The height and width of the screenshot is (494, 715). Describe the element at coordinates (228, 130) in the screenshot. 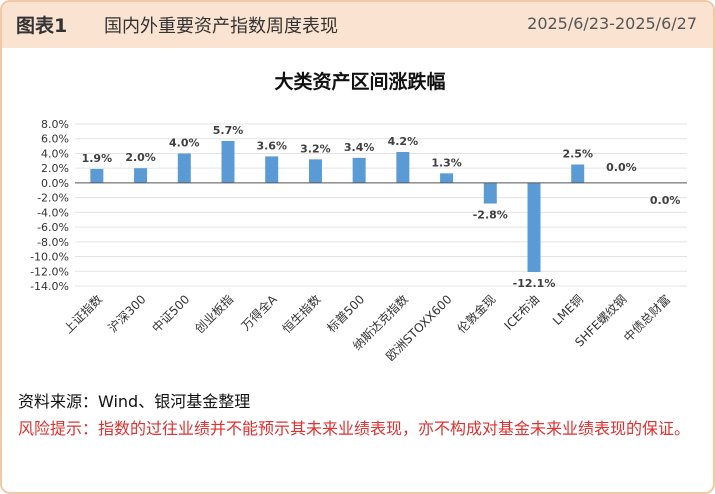

I see `data-label: 5.7%` at that location.